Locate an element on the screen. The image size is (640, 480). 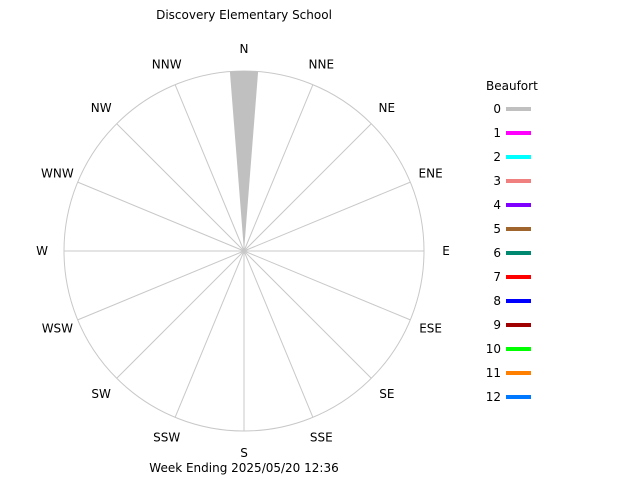
rose-petals is located at coordinates (244, 161).